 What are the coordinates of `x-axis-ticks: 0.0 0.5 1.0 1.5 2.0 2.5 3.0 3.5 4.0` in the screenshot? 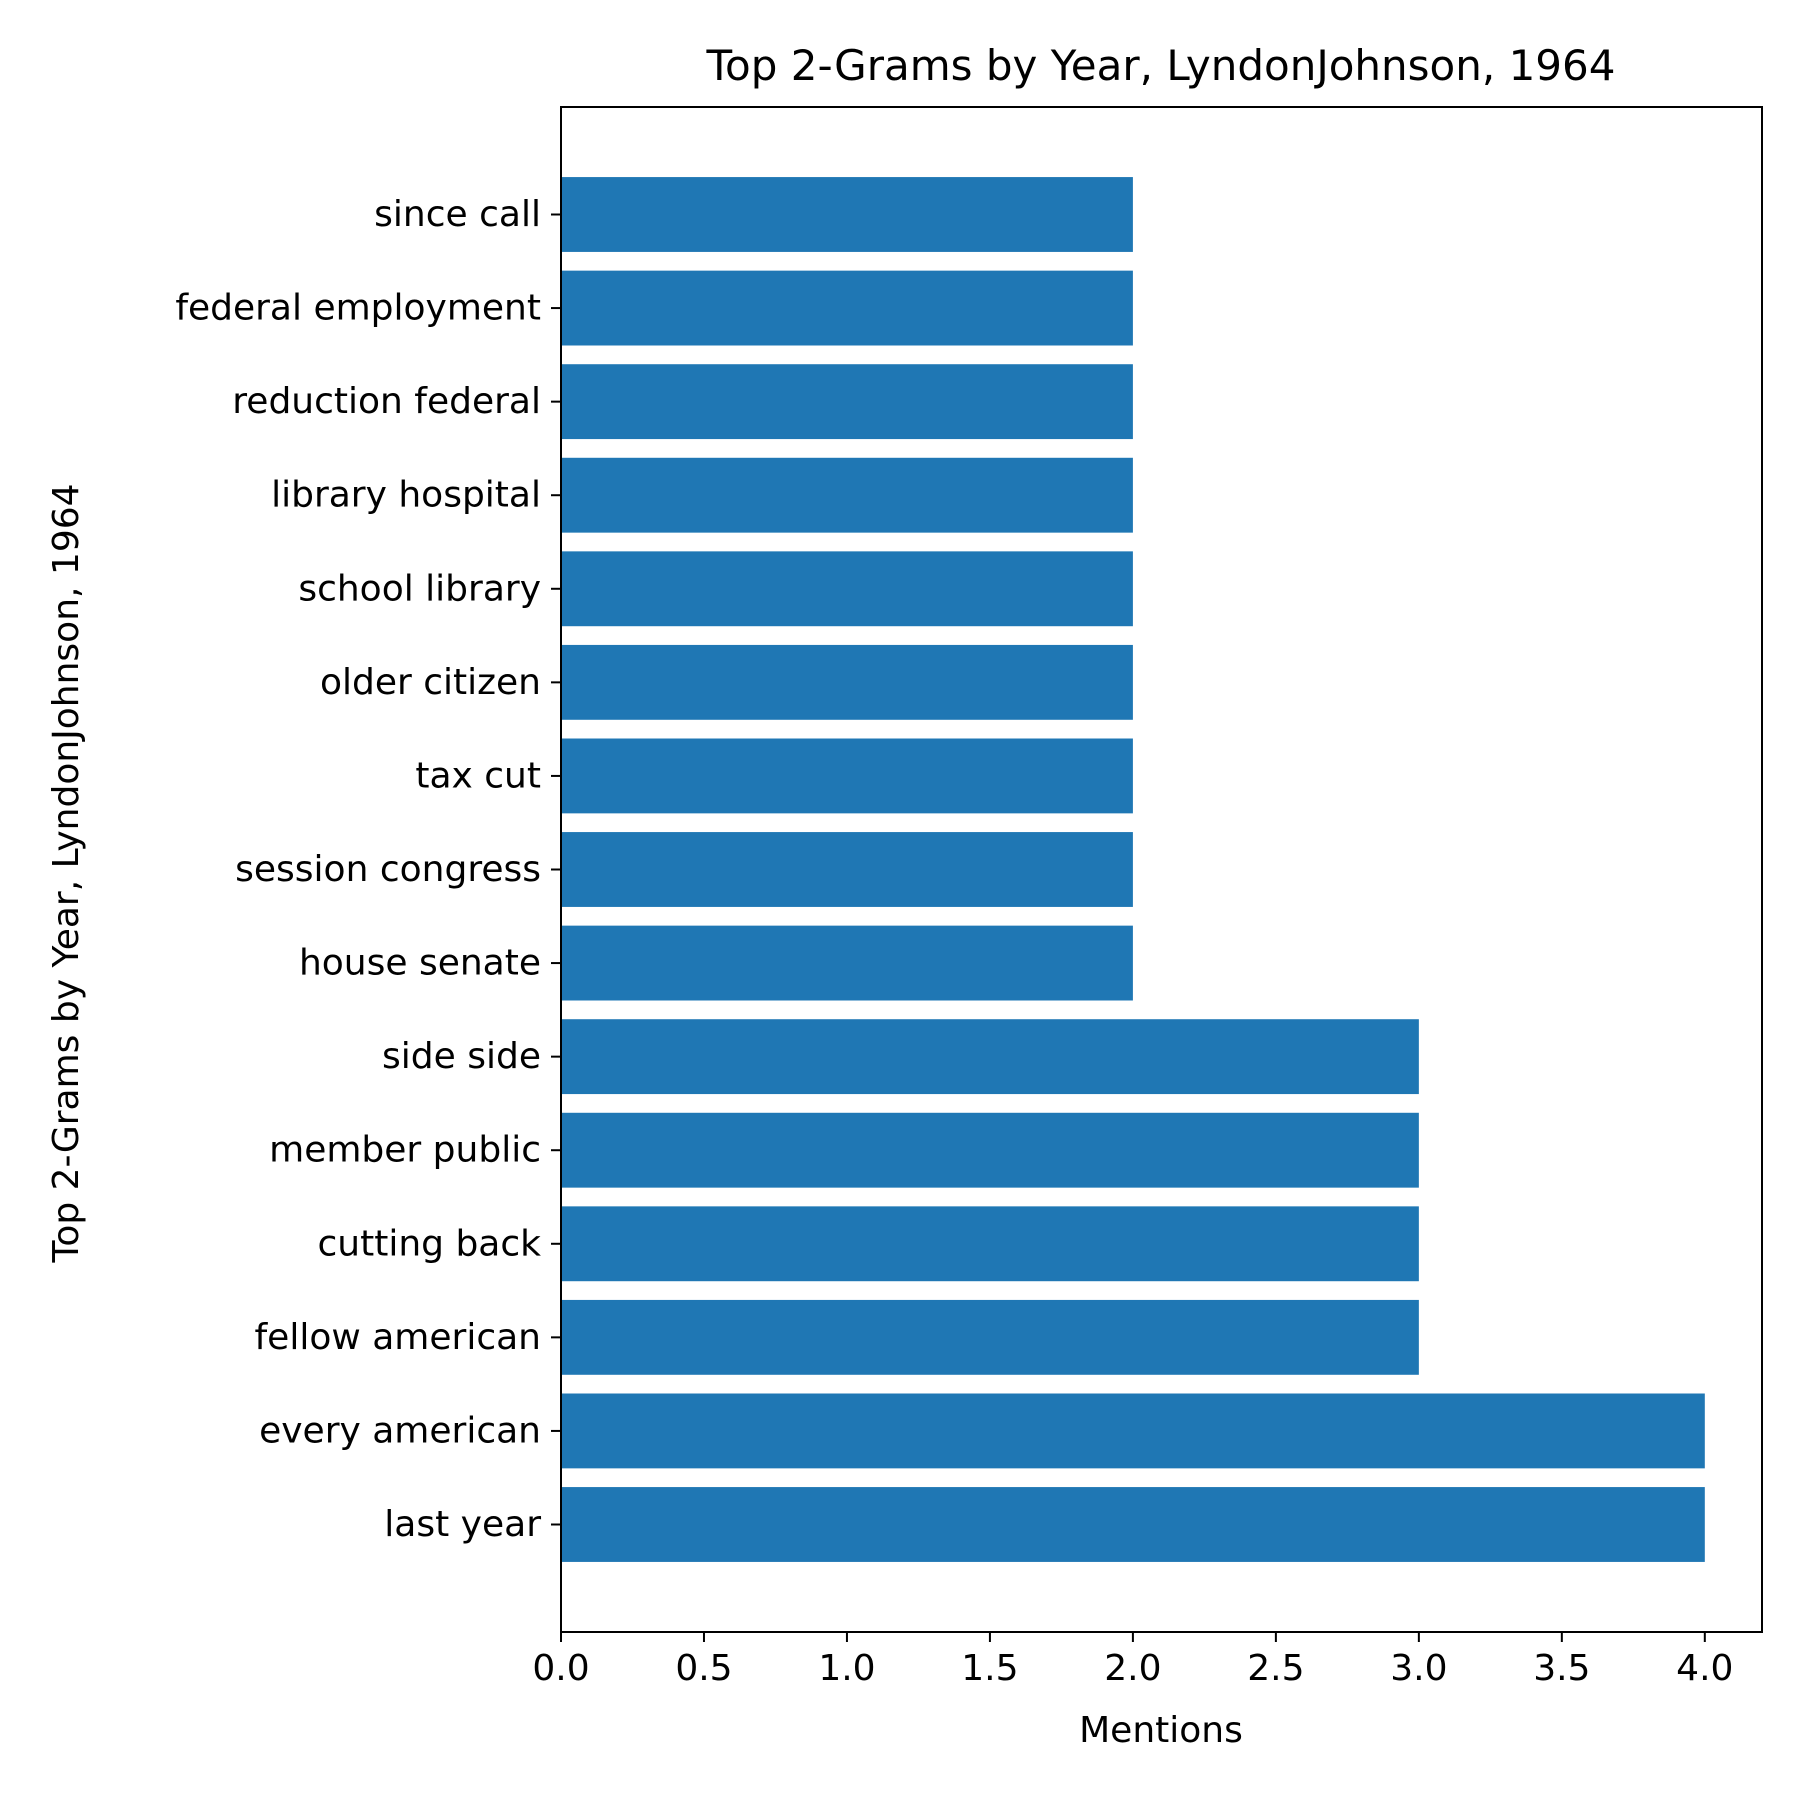 It's located at (1132, 1660).